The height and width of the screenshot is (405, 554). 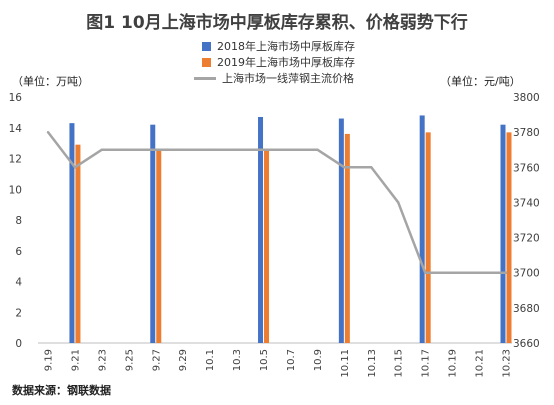 What do you see at coordinates (210, 360) in the screenshot?
I see `x-tick-label-6: 10.1` at bounding box center [210, 360].